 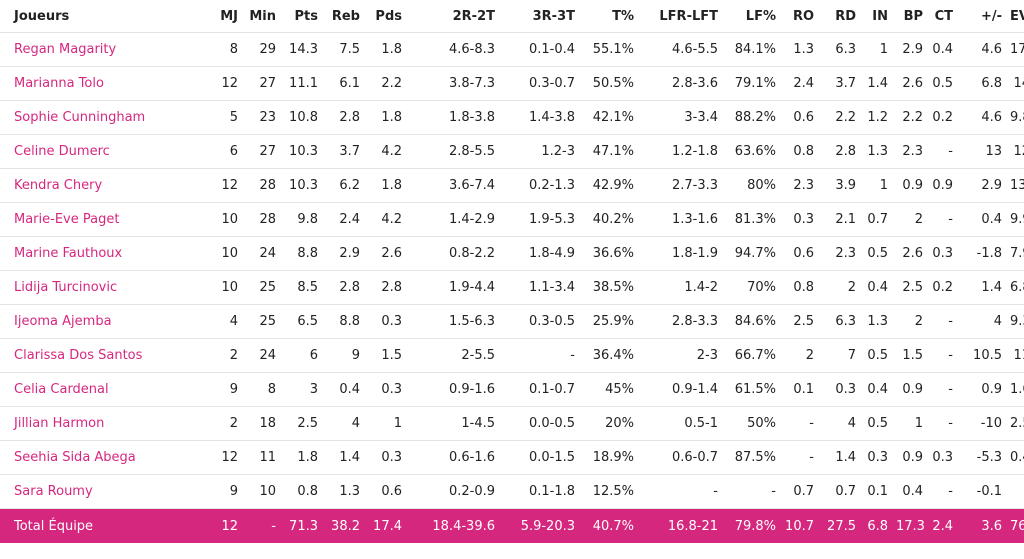 What do you see at coordinates (80, 117) in the screenshot?
I see `player-name-link: Sophie Cunningham` at bounding box center [80, 117].